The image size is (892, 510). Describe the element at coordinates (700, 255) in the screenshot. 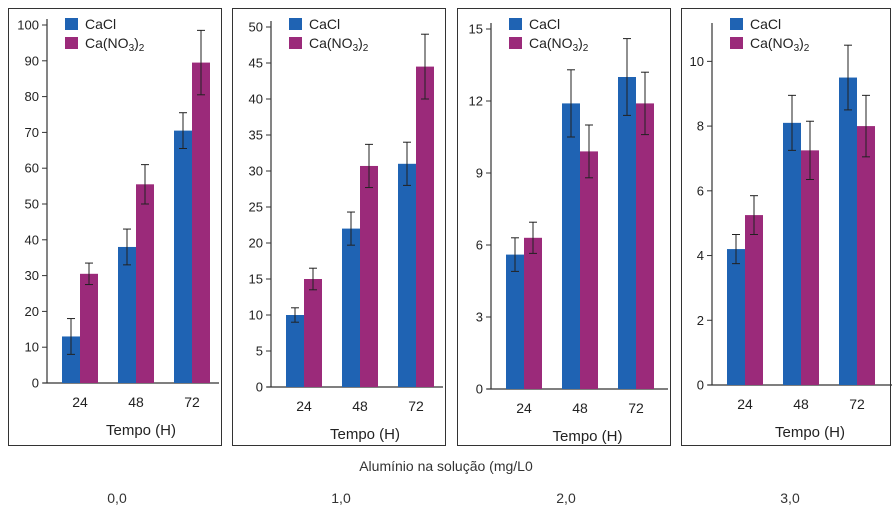

I see `y-tick-label: 4` at that location.